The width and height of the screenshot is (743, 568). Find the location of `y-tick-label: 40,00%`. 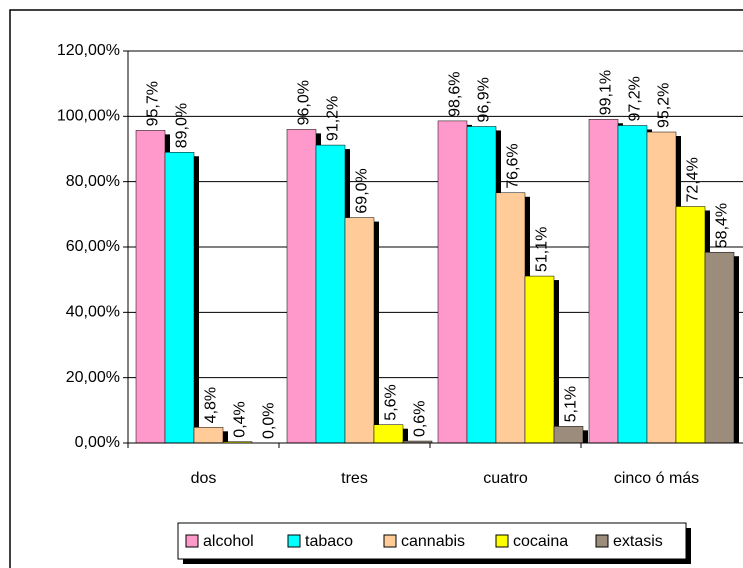

y-tick-label: 40,00% is located at coordinates (93, 312).